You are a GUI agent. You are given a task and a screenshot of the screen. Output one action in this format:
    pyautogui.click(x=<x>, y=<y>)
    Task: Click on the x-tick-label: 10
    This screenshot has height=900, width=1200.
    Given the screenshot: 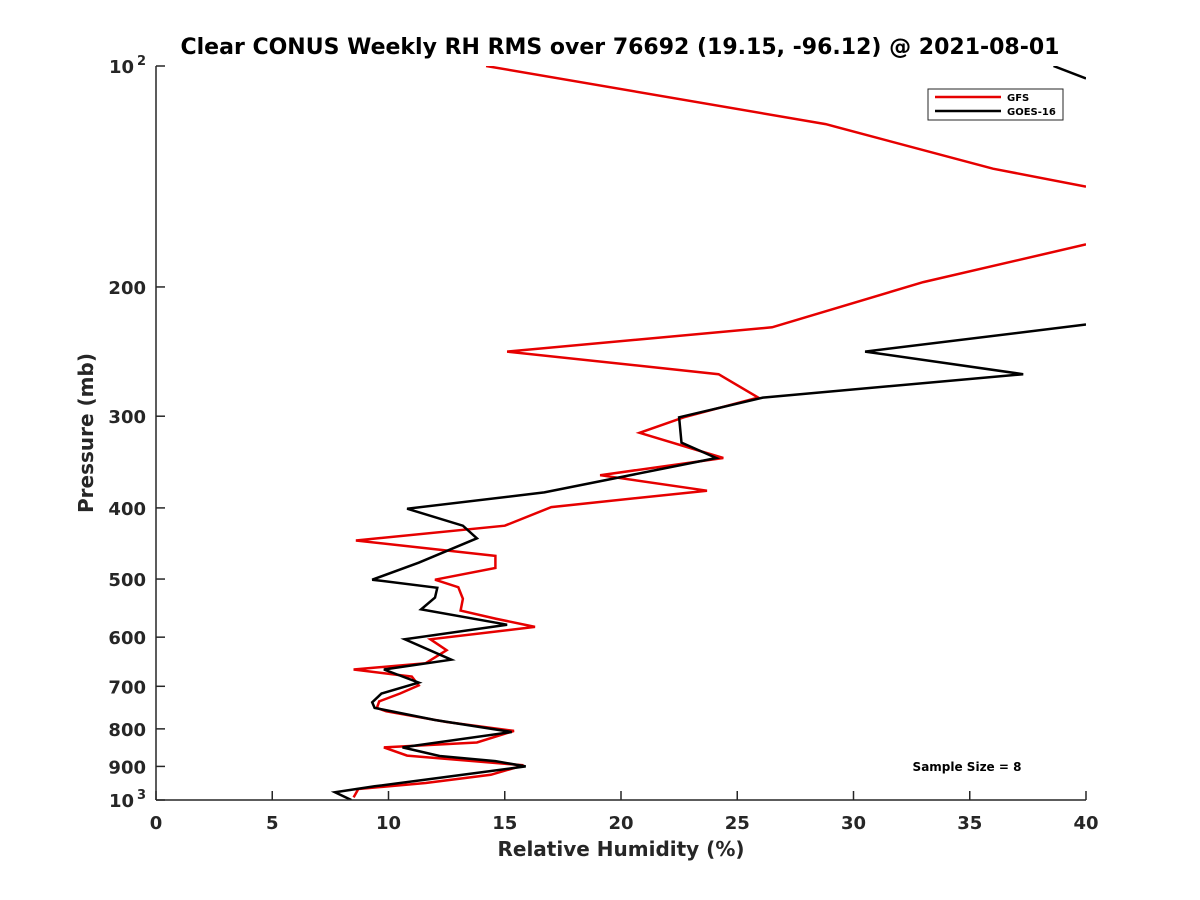 What is the action you would take?
    pyautogui.click(x=388, y=823)
    